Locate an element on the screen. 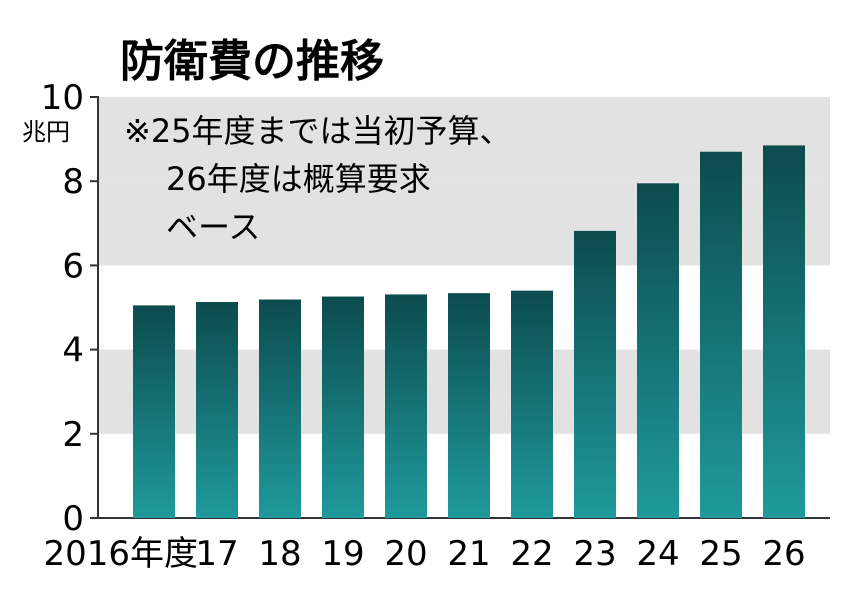 The width and height of the screenshot is (852, 600). y-axis-unit: 兆円 is located at coordinates (46, 132).